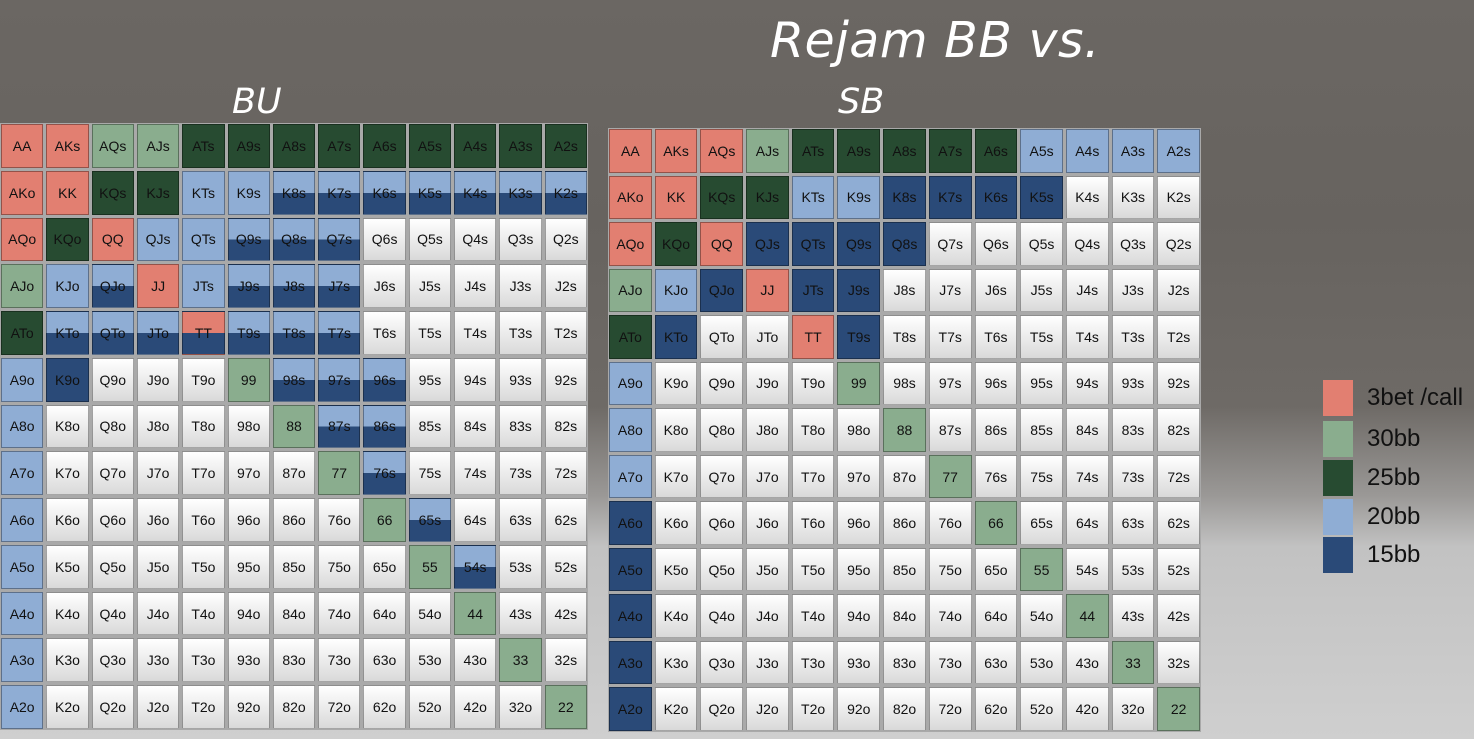 The image size is (1474, 739). Describe the element at coordinates (248, 426) in the screenshot. I see `hand-cell: 98o` at that location.